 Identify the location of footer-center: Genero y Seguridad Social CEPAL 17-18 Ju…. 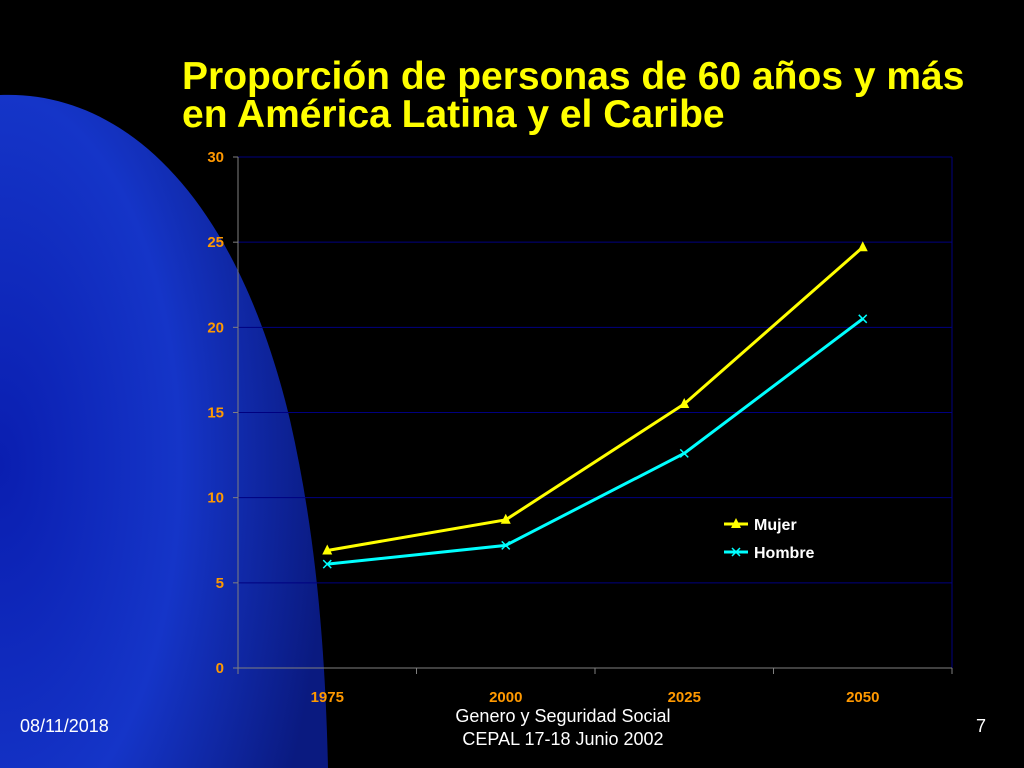
(563, 728).